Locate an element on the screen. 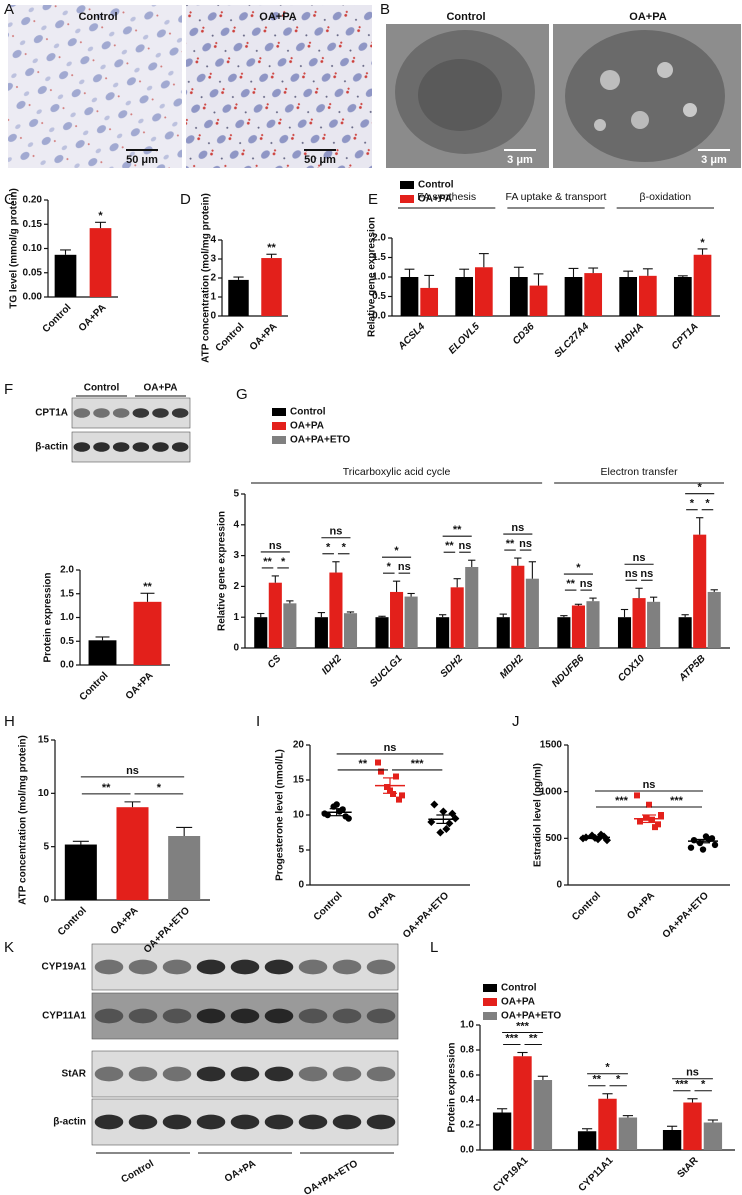 This screenshot has width=742, height=1195. blot-group-label: Control is located at coordinates (138, 1171).